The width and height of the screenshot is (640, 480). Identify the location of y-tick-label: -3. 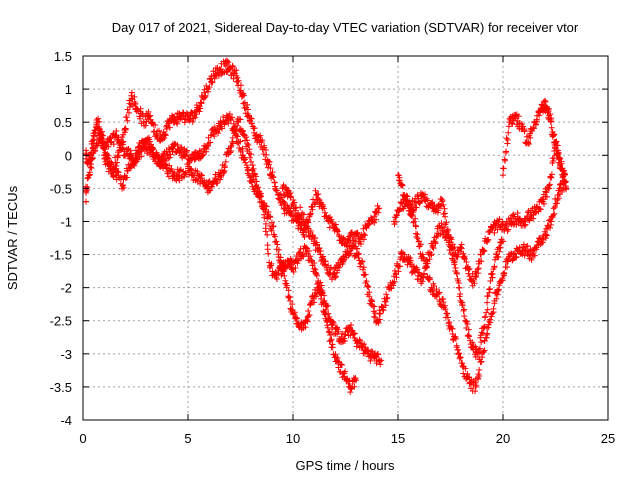
(66, 354).